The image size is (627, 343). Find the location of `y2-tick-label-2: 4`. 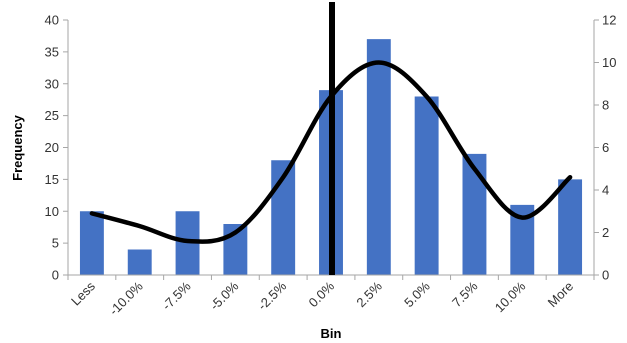

y2-tick-label-2: 4 is located at coordinates (605, 190).